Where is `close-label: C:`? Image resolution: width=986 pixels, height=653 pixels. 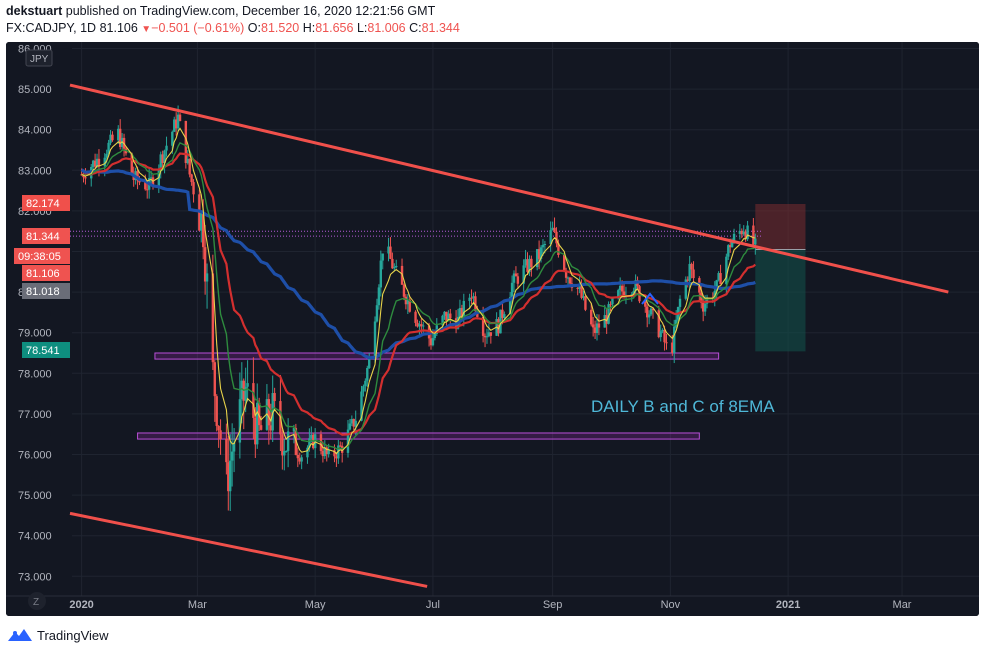 close-label: C: is located at coordinates (415, 28).